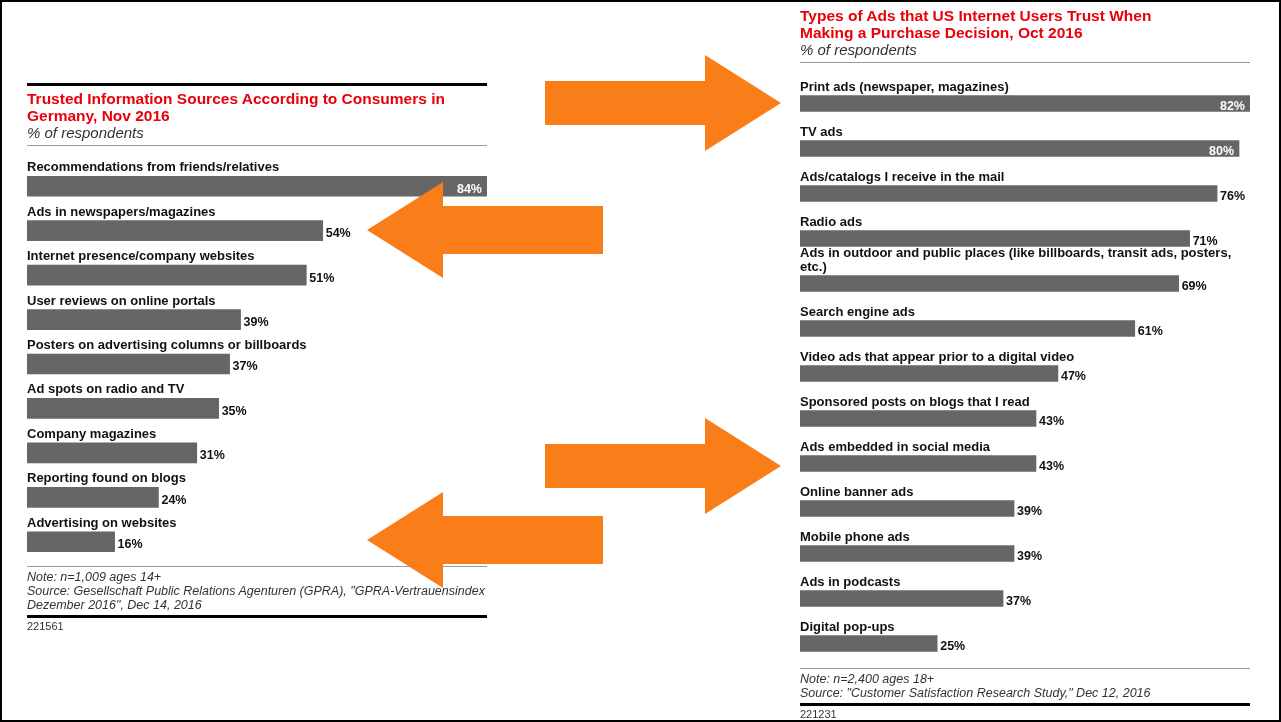  What do you see at coordinates (141, 256) in the screenshot?
I see `y-tick-label: Internet presence/company websites` at bounding box center [141, 256].